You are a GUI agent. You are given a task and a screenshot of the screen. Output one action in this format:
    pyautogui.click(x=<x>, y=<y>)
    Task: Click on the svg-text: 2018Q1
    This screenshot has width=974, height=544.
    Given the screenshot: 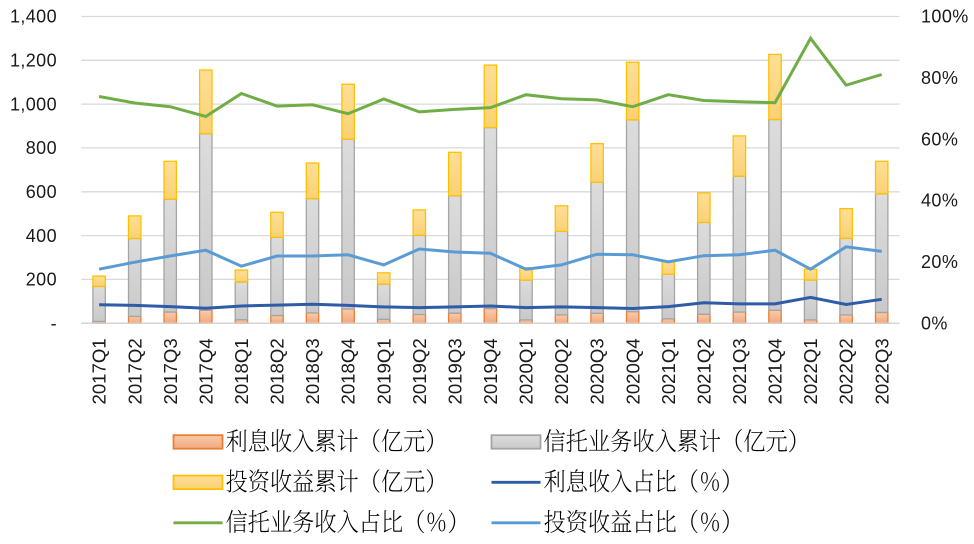 What is the action you would take?
    pyautogui.click(x=241, y=371)
    